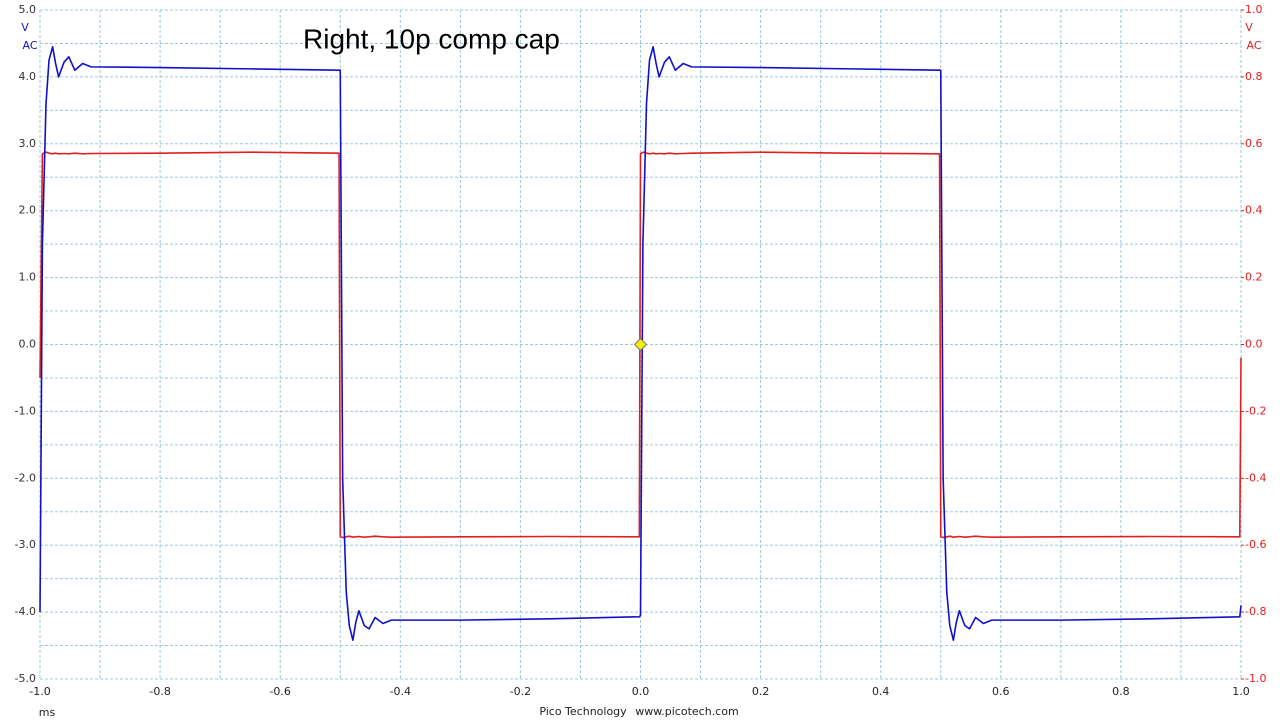 Image resolution: width=1280 pixels, height=720 pixels. I want to click on x-tick-label: -1.0, so click(39, 691).